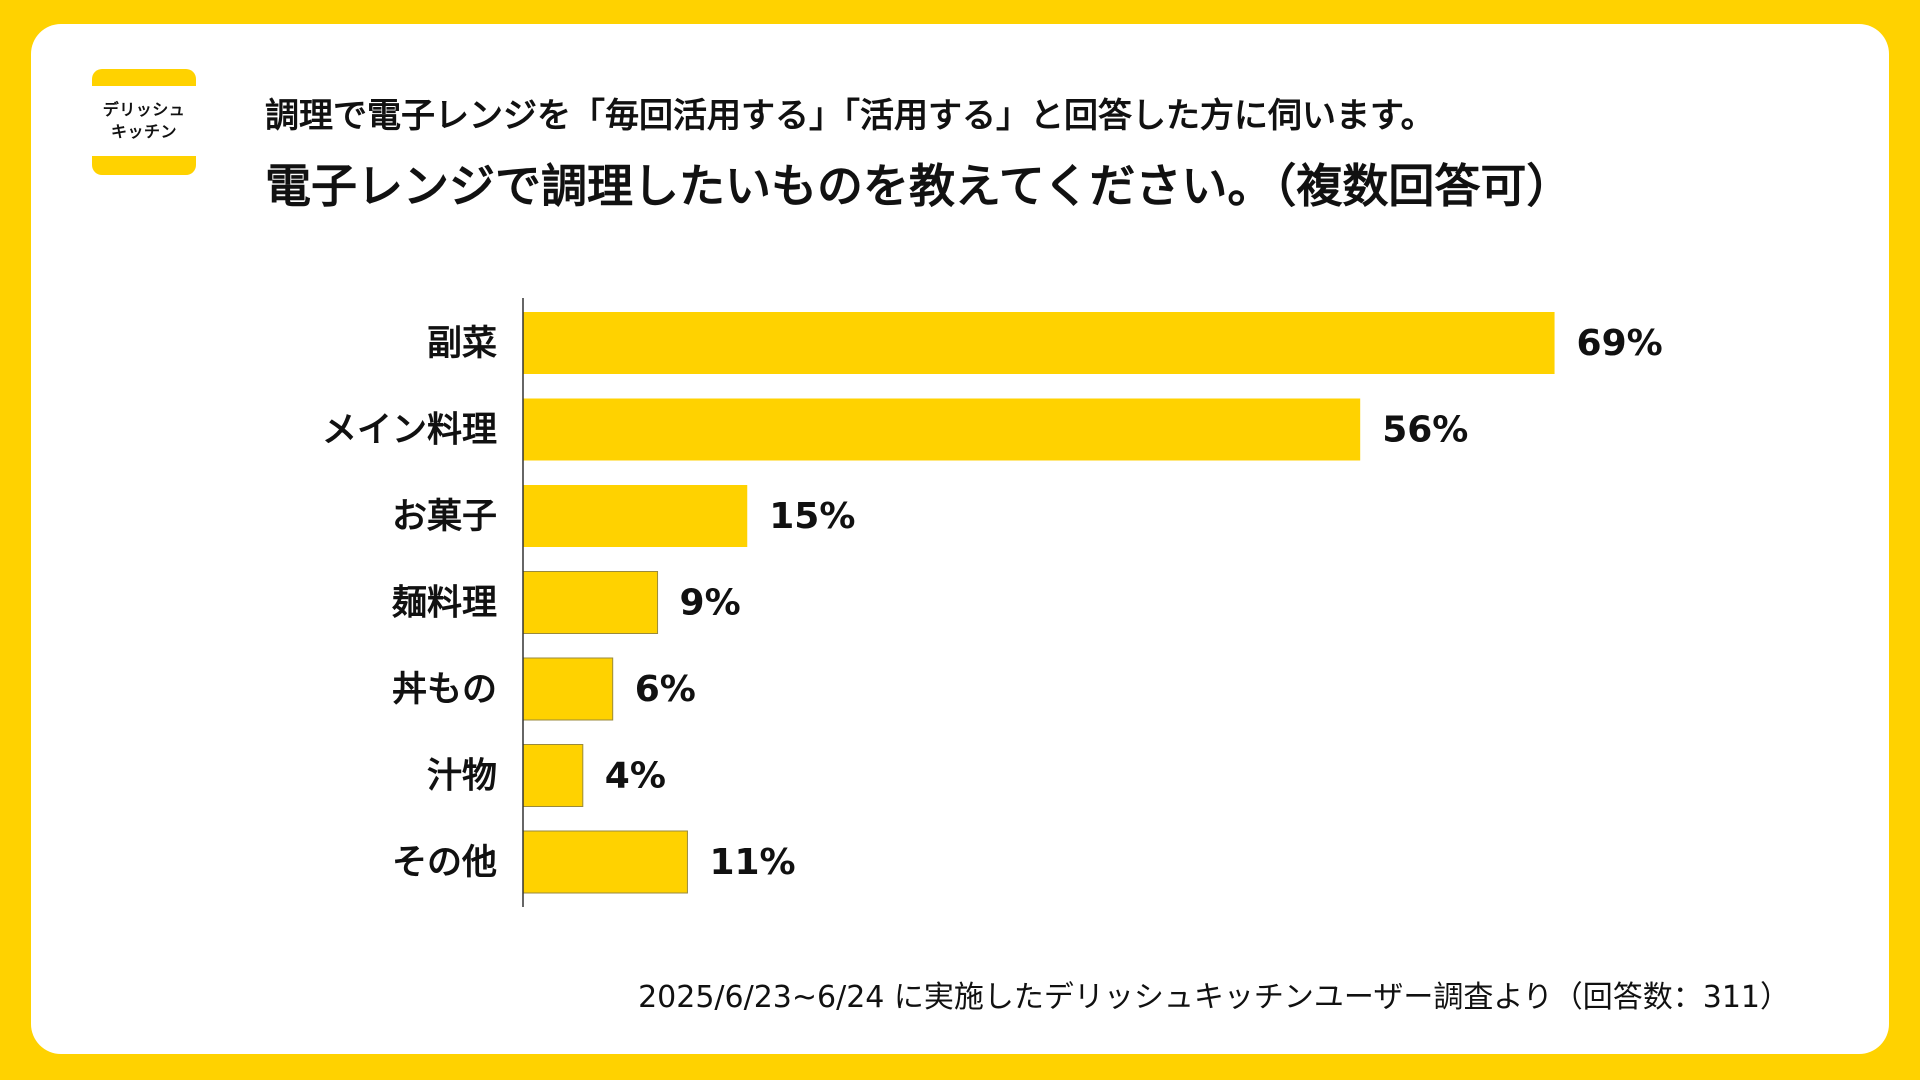 The image size is (1920, 1080). Describe the element at coordinates (444, 604) in the screenshot. I see `category-label-3: 麺料理` at that location.